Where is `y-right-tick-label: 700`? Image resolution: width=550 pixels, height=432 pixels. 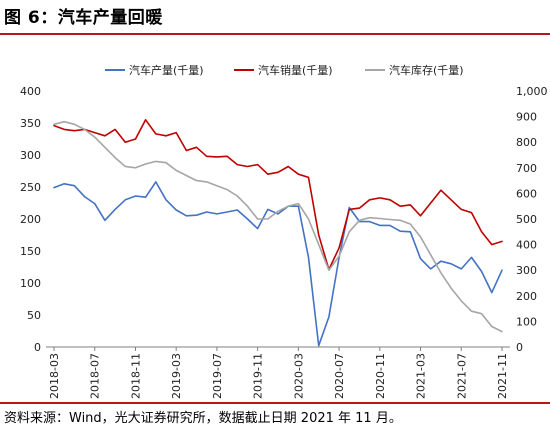
y-right-tick-label: 700 is located at coordinates (526, 168).